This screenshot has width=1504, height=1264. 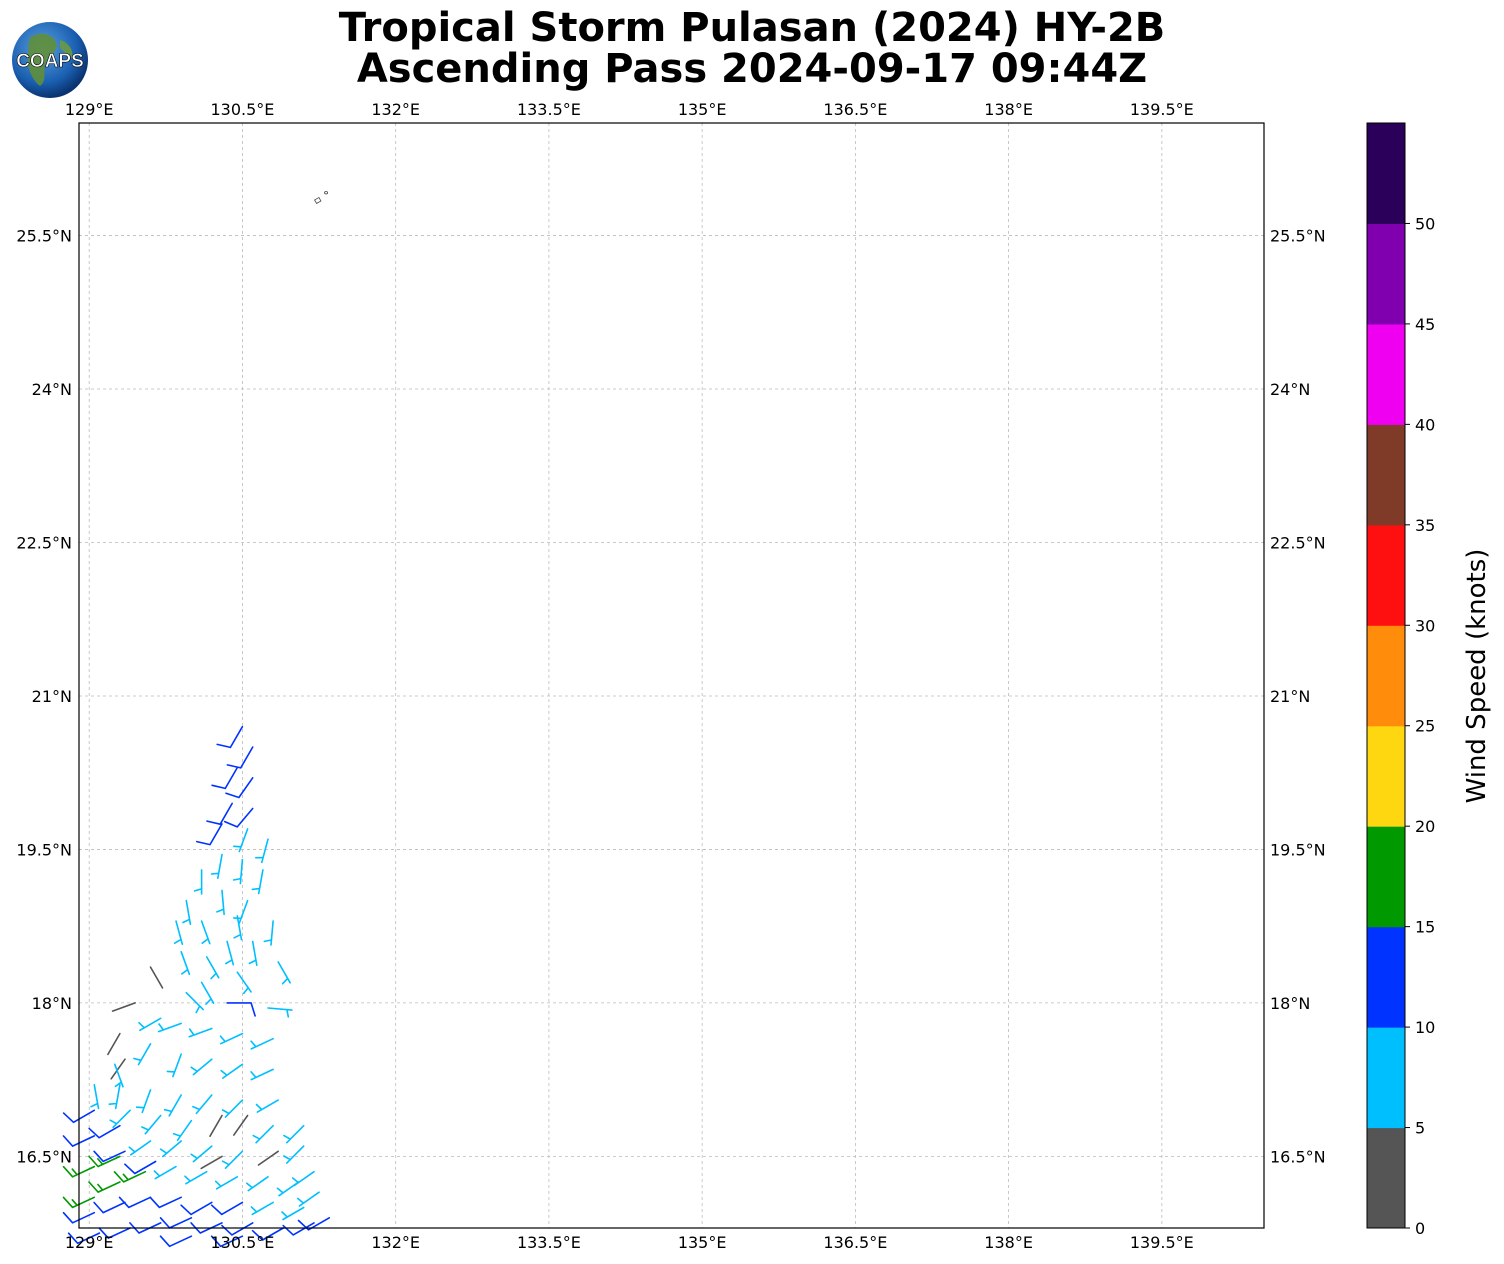 What do you see at coordinates (1425, 424) in the screenshot?
I see `colorbar-tick-label: 40` at bounding box center [1425, 424].